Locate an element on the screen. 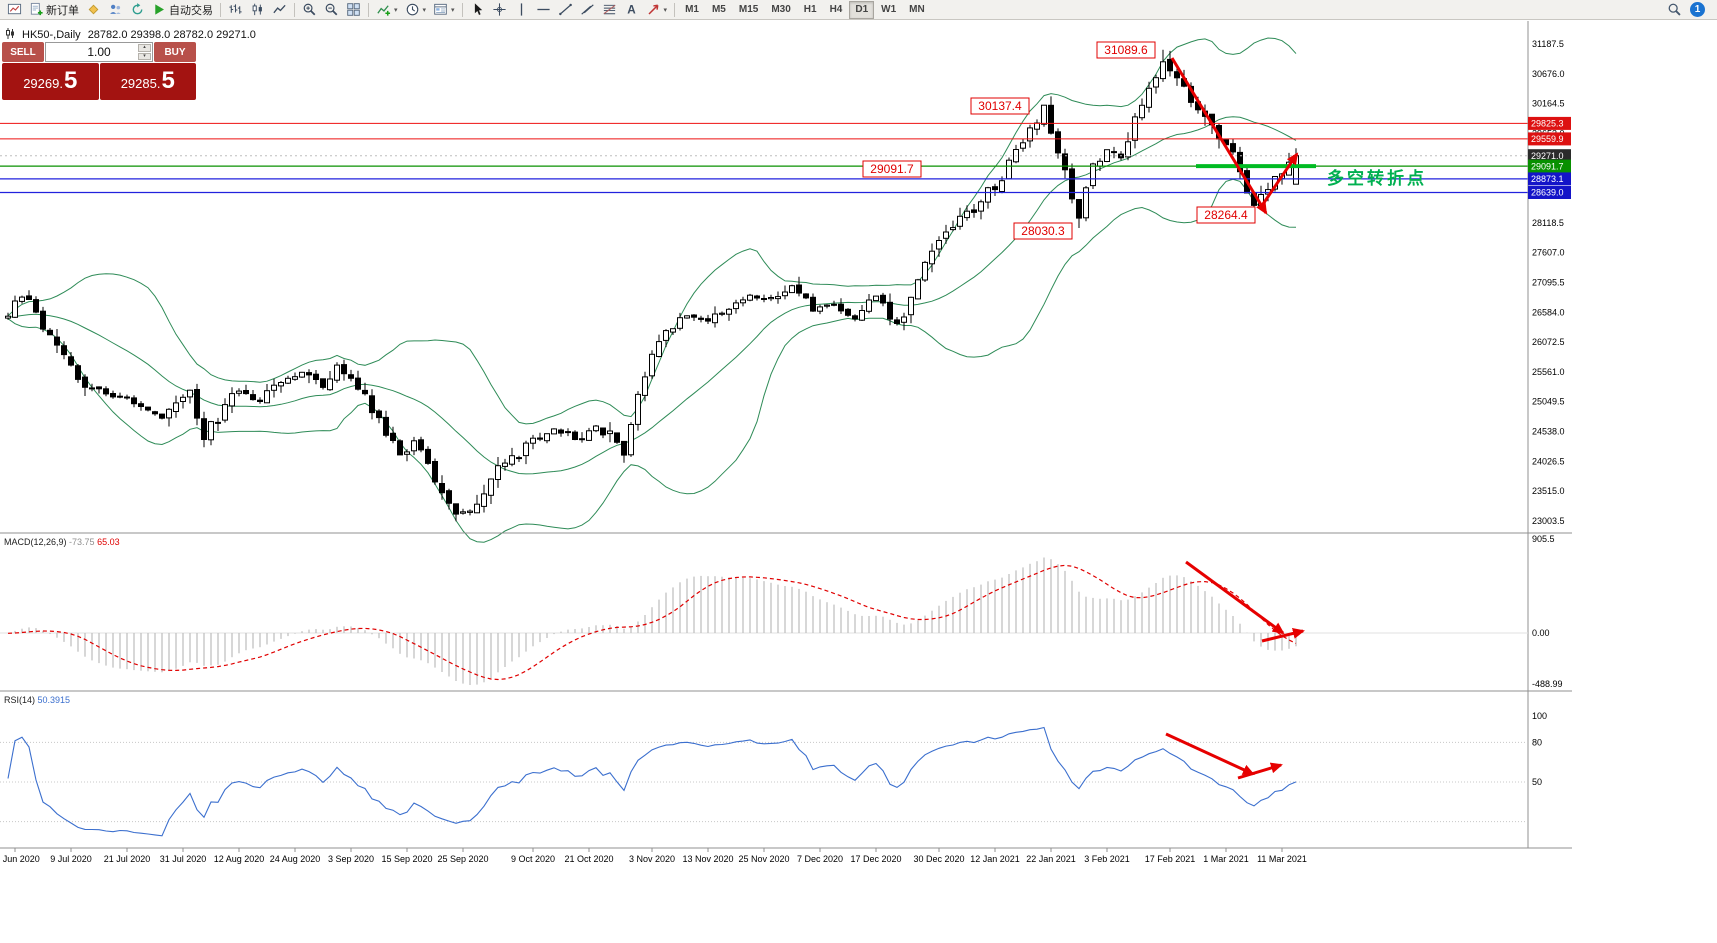 This screenshot has height=943, width=1717. volume-increase-button: ▴ is located at coordinates (144, 48).